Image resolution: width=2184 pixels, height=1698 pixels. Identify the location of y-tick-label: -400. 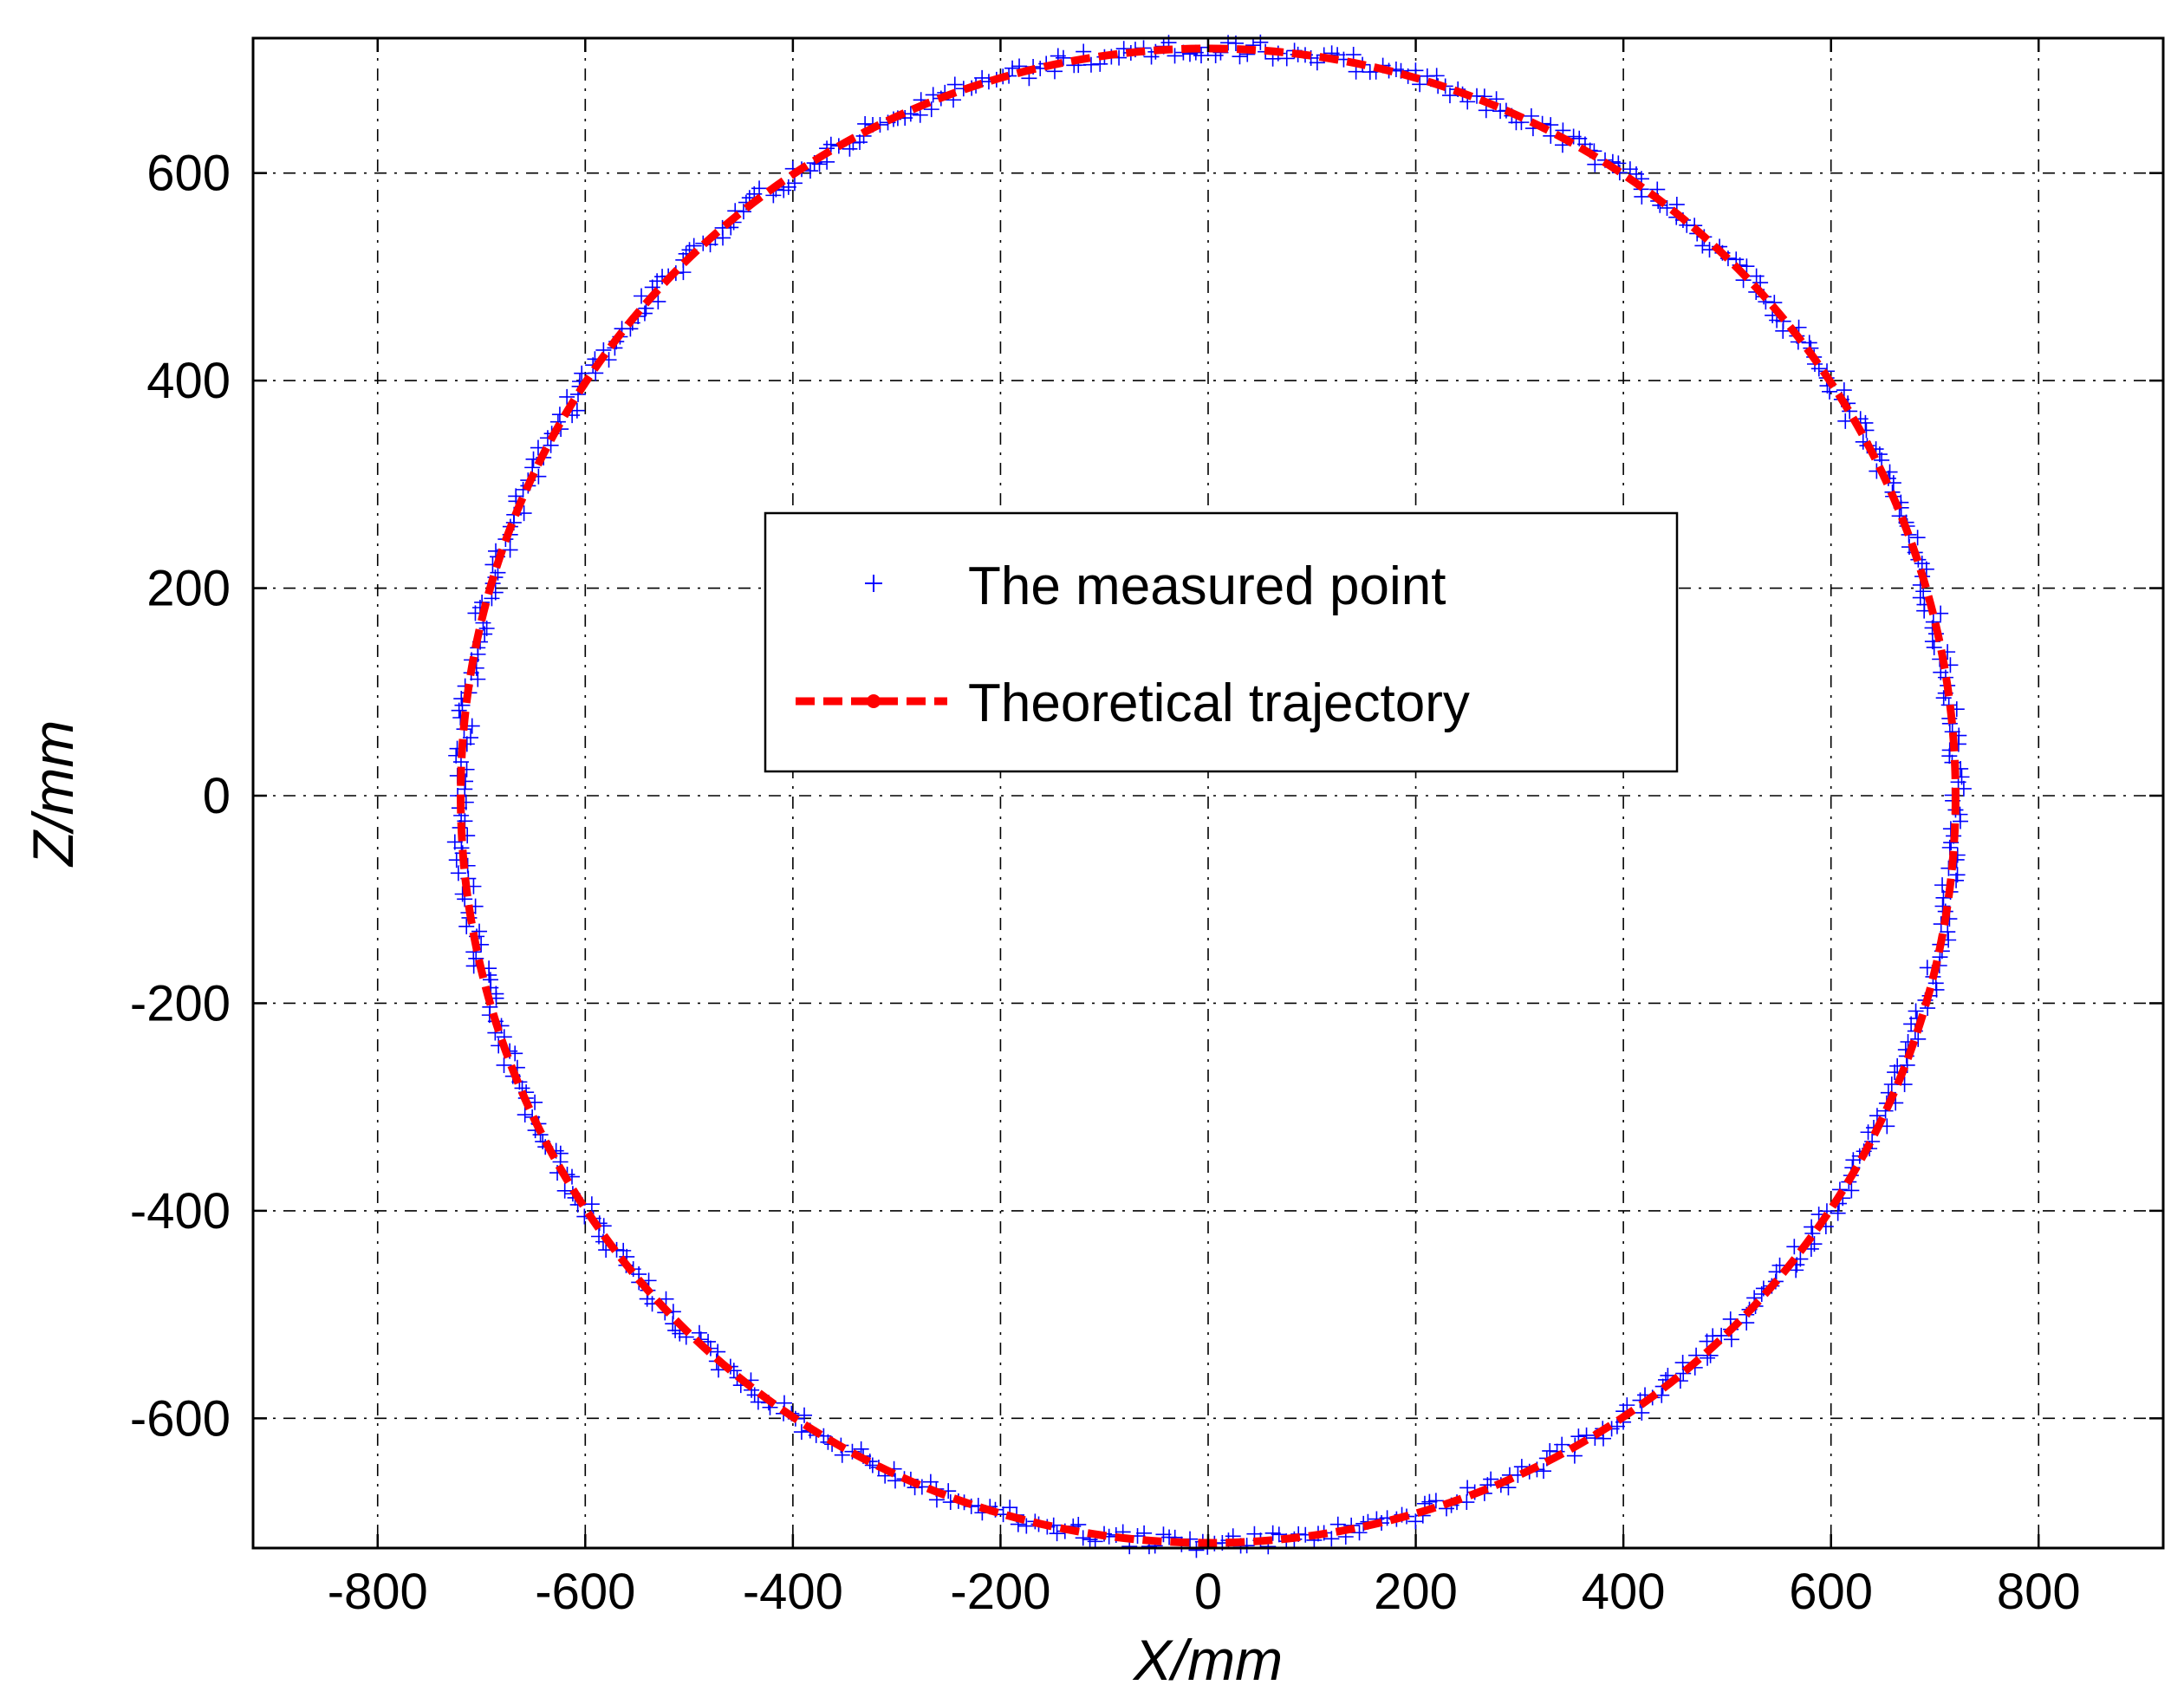
(180, 1211).